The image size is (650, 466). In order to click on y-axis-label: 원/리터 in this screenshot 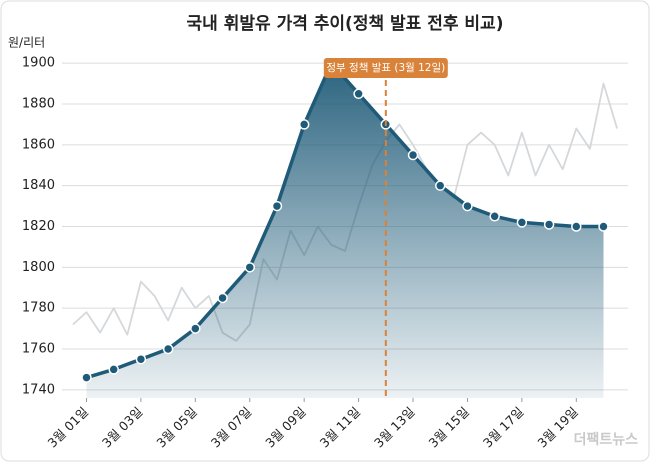, I will do `click(26, 43)`.